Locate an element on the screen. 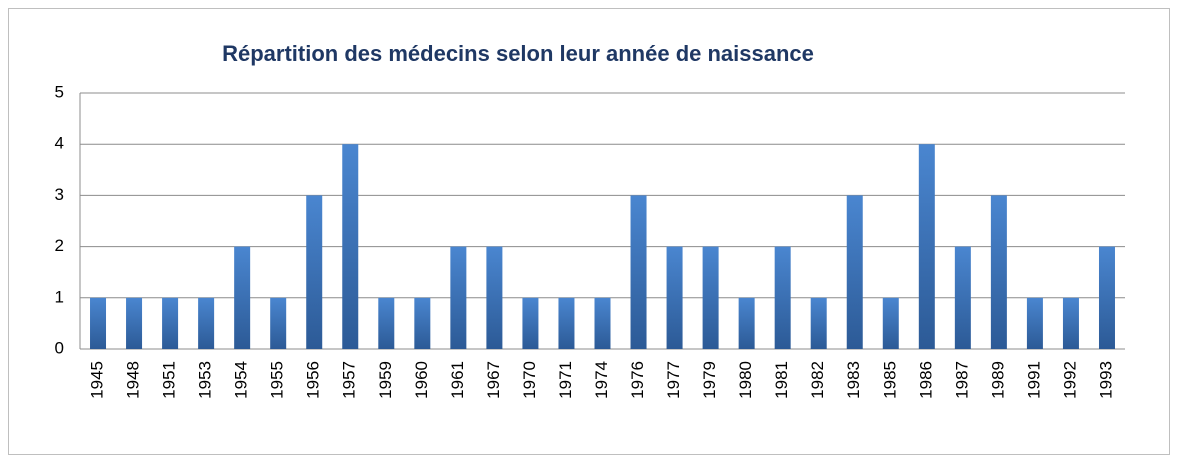 The height and width of the screenshot is (463, 1178). x-tick-label: 1989 is located at coordinates (997, 380).